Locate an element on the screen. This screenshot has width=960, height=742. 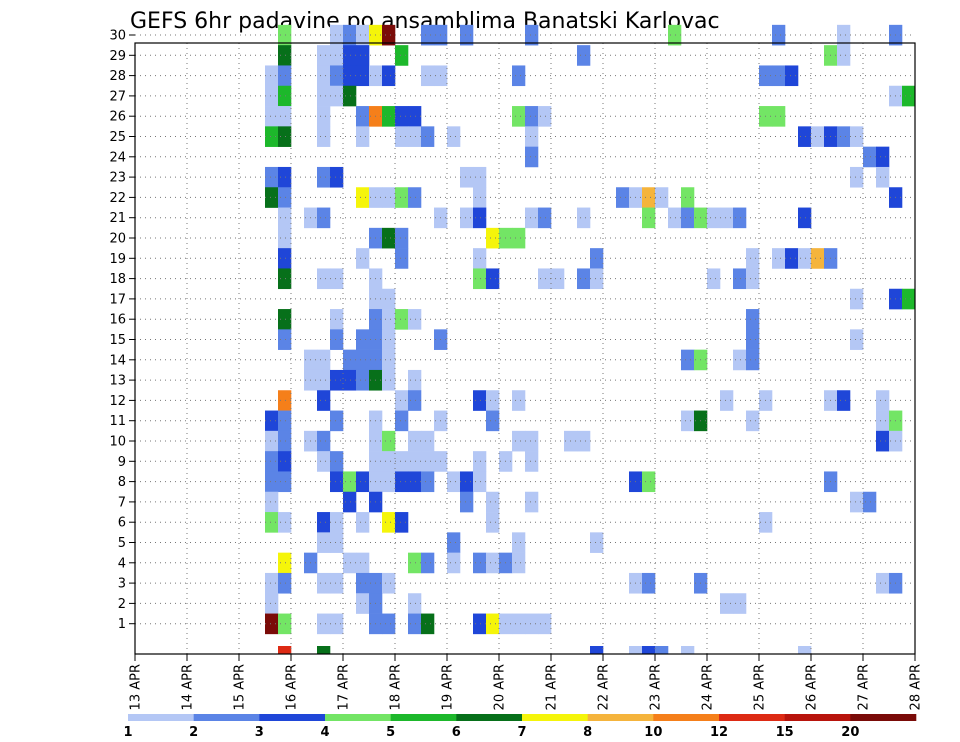
y-tick-label: 6 is located at coordinates (122, 523).